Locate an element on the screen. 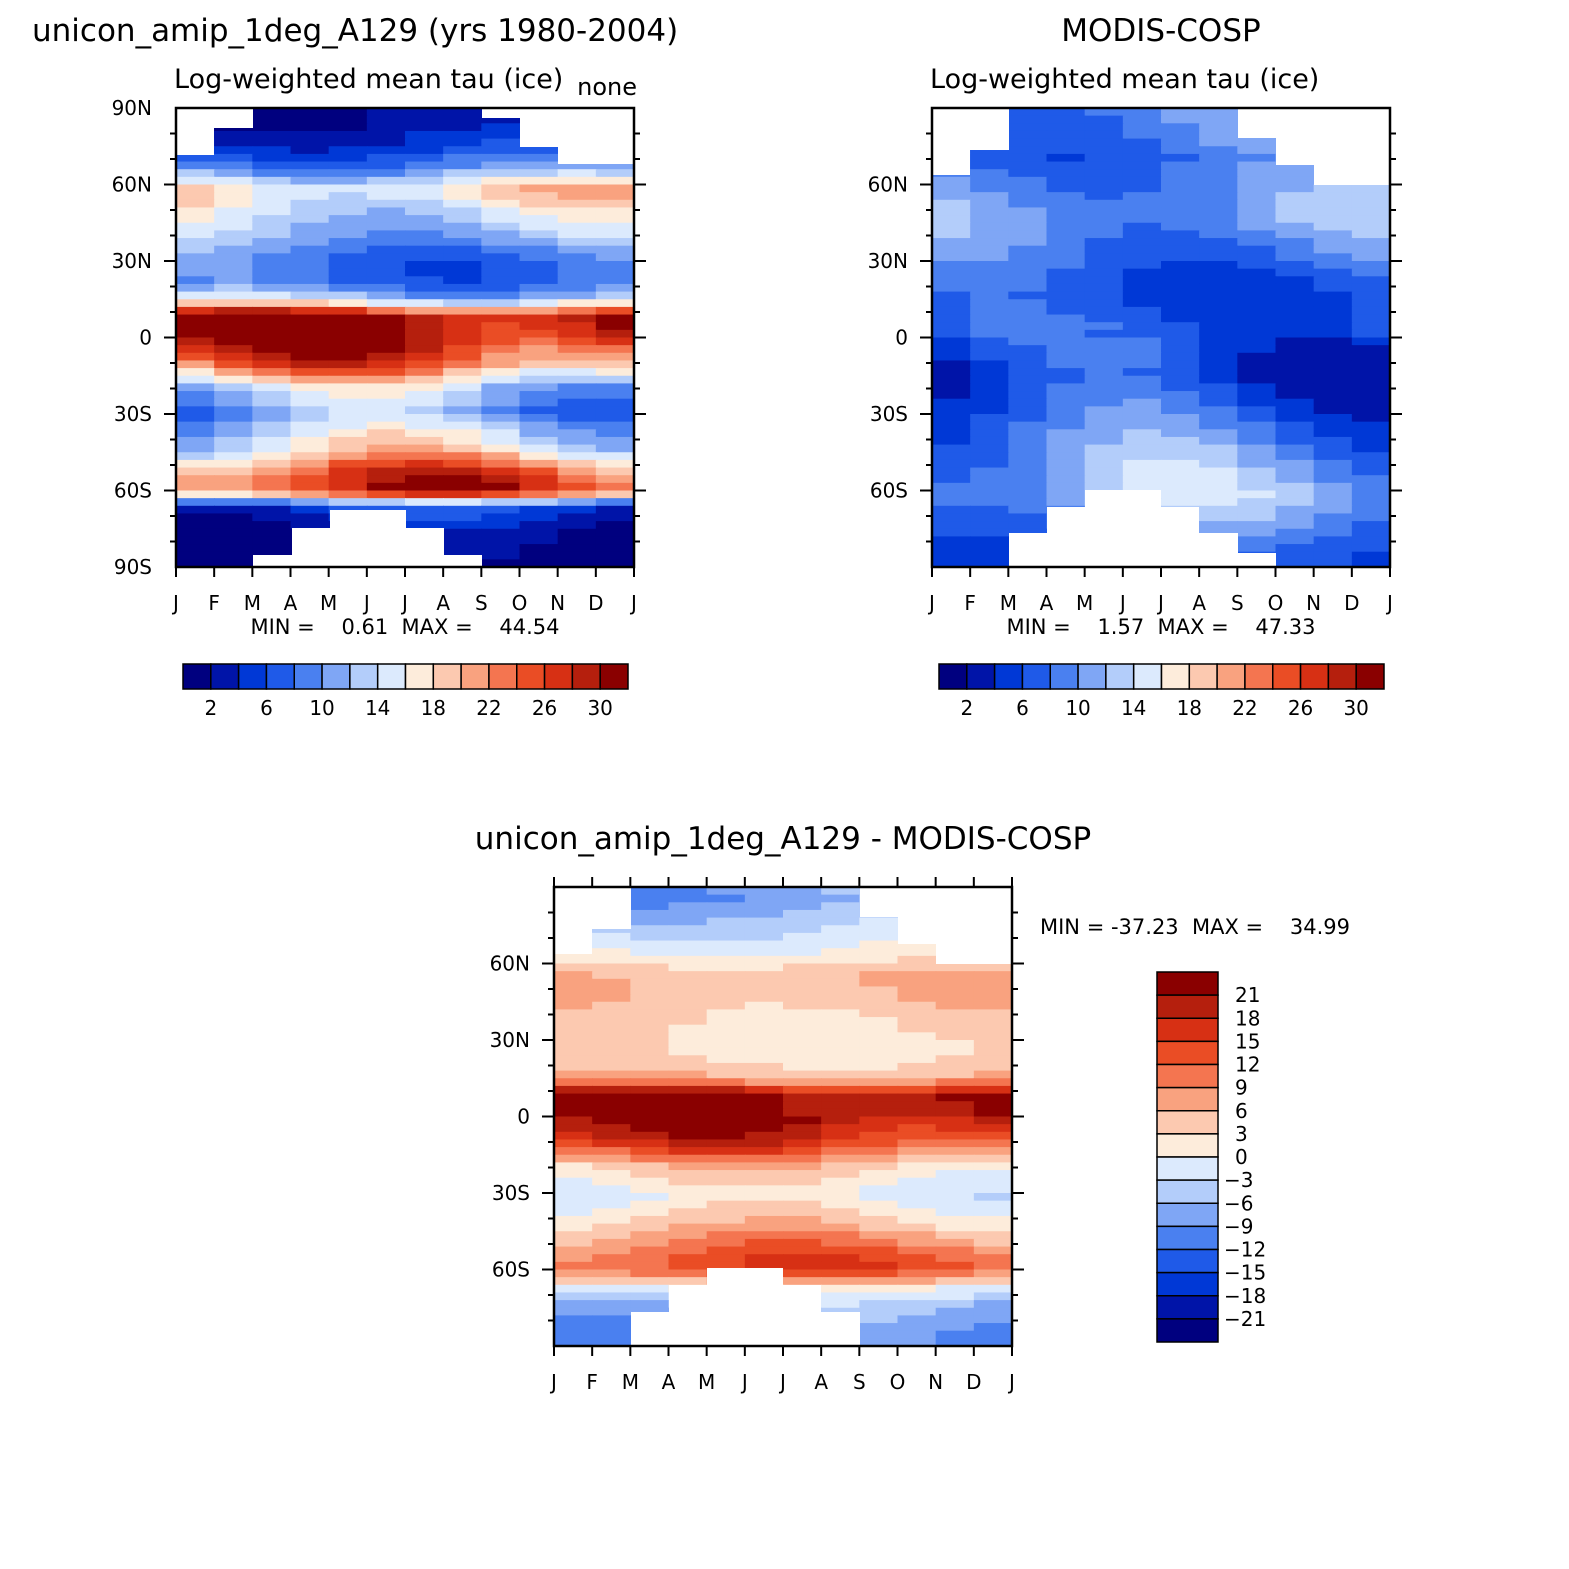 The image size is (1569, 1569). diff-missing-data-masks is located at coordinates (783, 1116).